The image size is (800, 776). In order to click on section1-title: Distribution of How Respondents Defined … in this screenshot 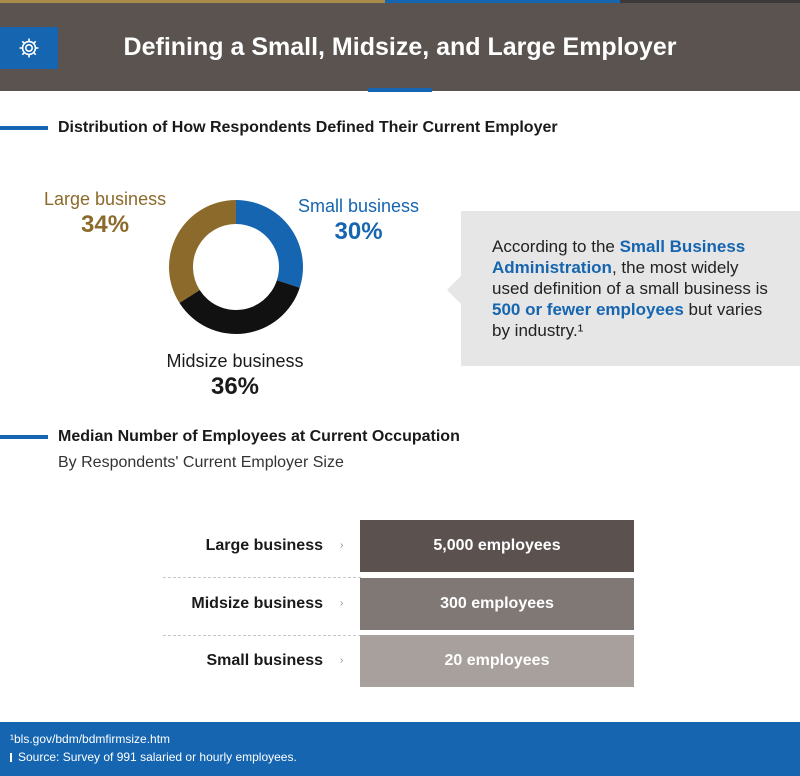, I will do `click(308, 127)`.